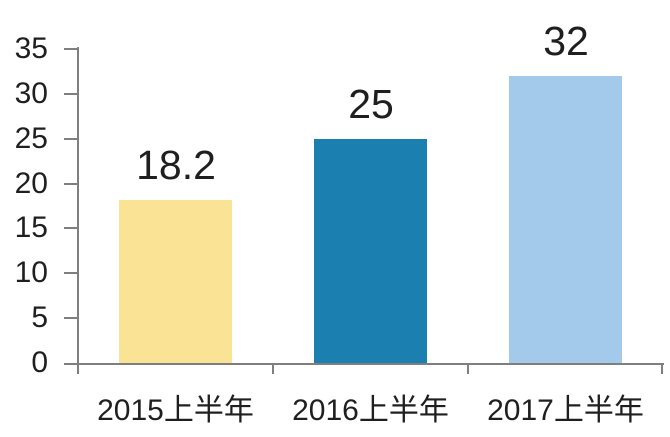  What do you see at coordinates (31, 93) in the screenshot?
I see `y-tick-label: 30` at bounding box center [31, 93].